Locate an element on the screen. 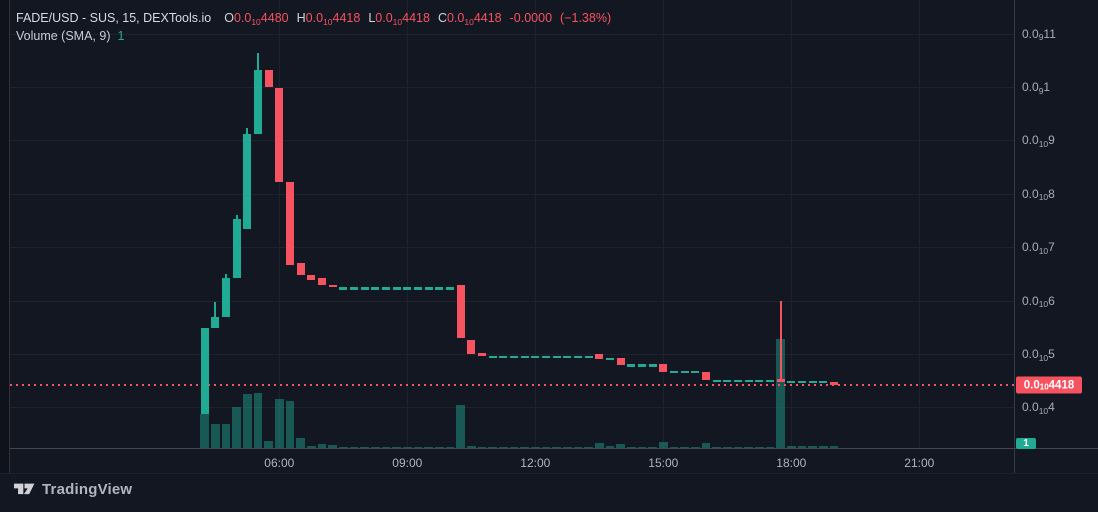 This screenshot has width=1098, height=512. time-tick-label: 21:00 is located at coordinates (919, 463).